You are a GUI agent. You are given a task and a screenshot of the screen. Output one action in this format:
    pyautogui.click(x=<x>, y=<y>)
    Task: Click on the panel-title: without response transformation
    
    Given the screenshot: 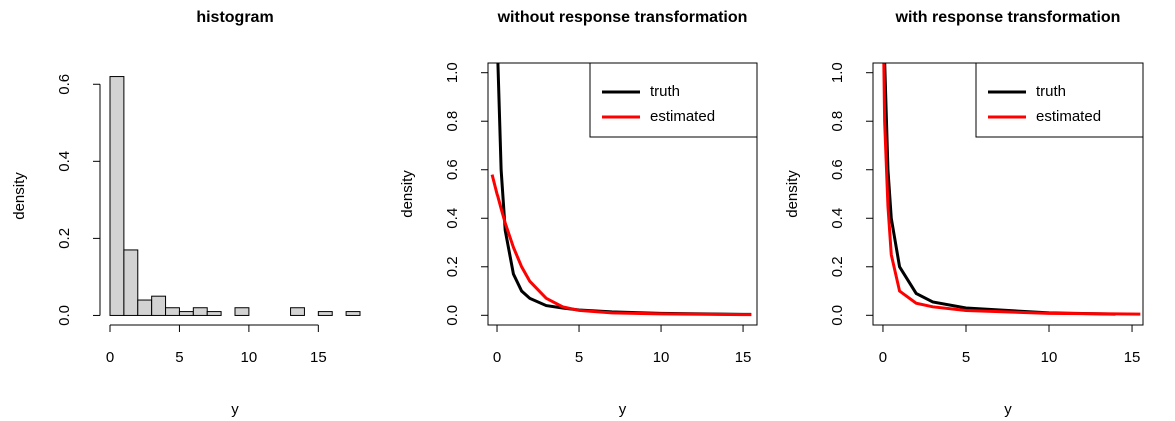 What is the action you would take?
    pyautogui.click(x=622, y=17)
    